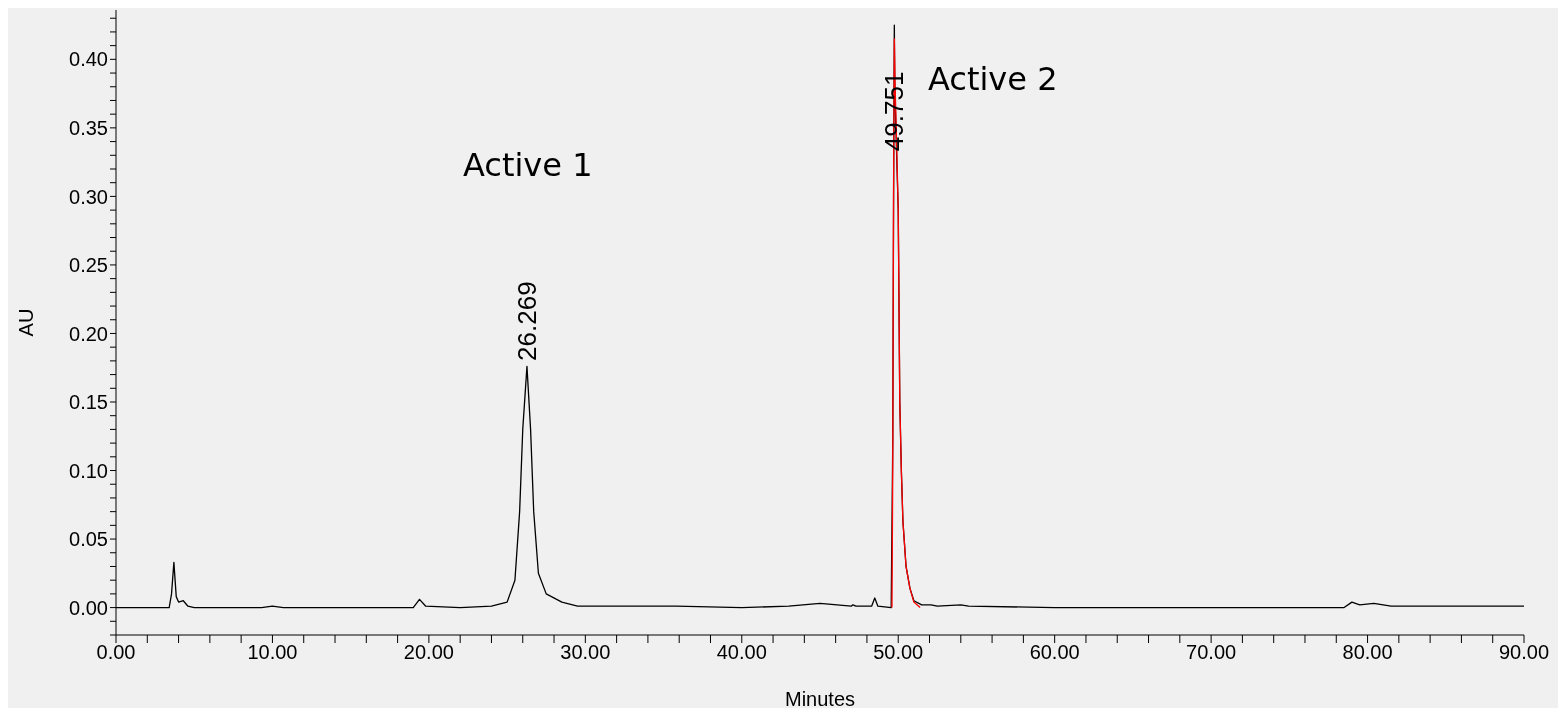  Describe the element at coordinates (820, 699) in the screenshot. I see `x-axis-title: Minutes` at that location.